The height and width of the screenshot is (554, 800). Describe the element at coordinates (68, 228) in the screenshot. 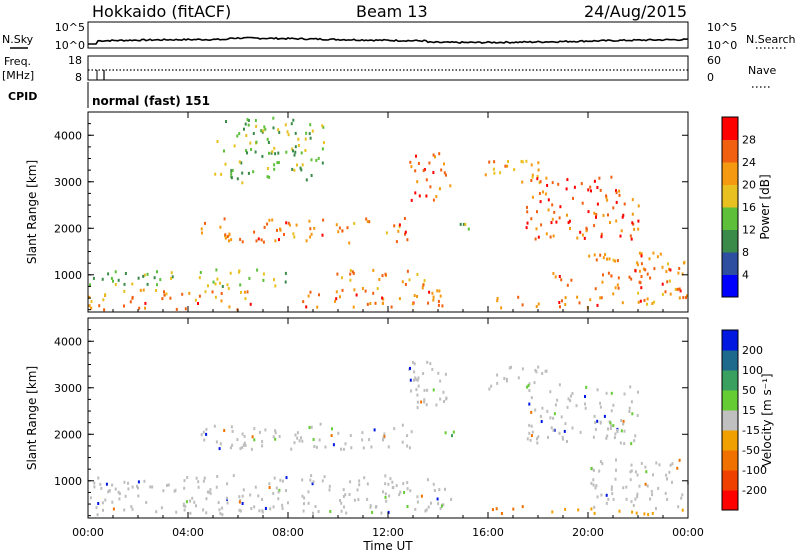

I see `ytick-label: 2000` at that location.